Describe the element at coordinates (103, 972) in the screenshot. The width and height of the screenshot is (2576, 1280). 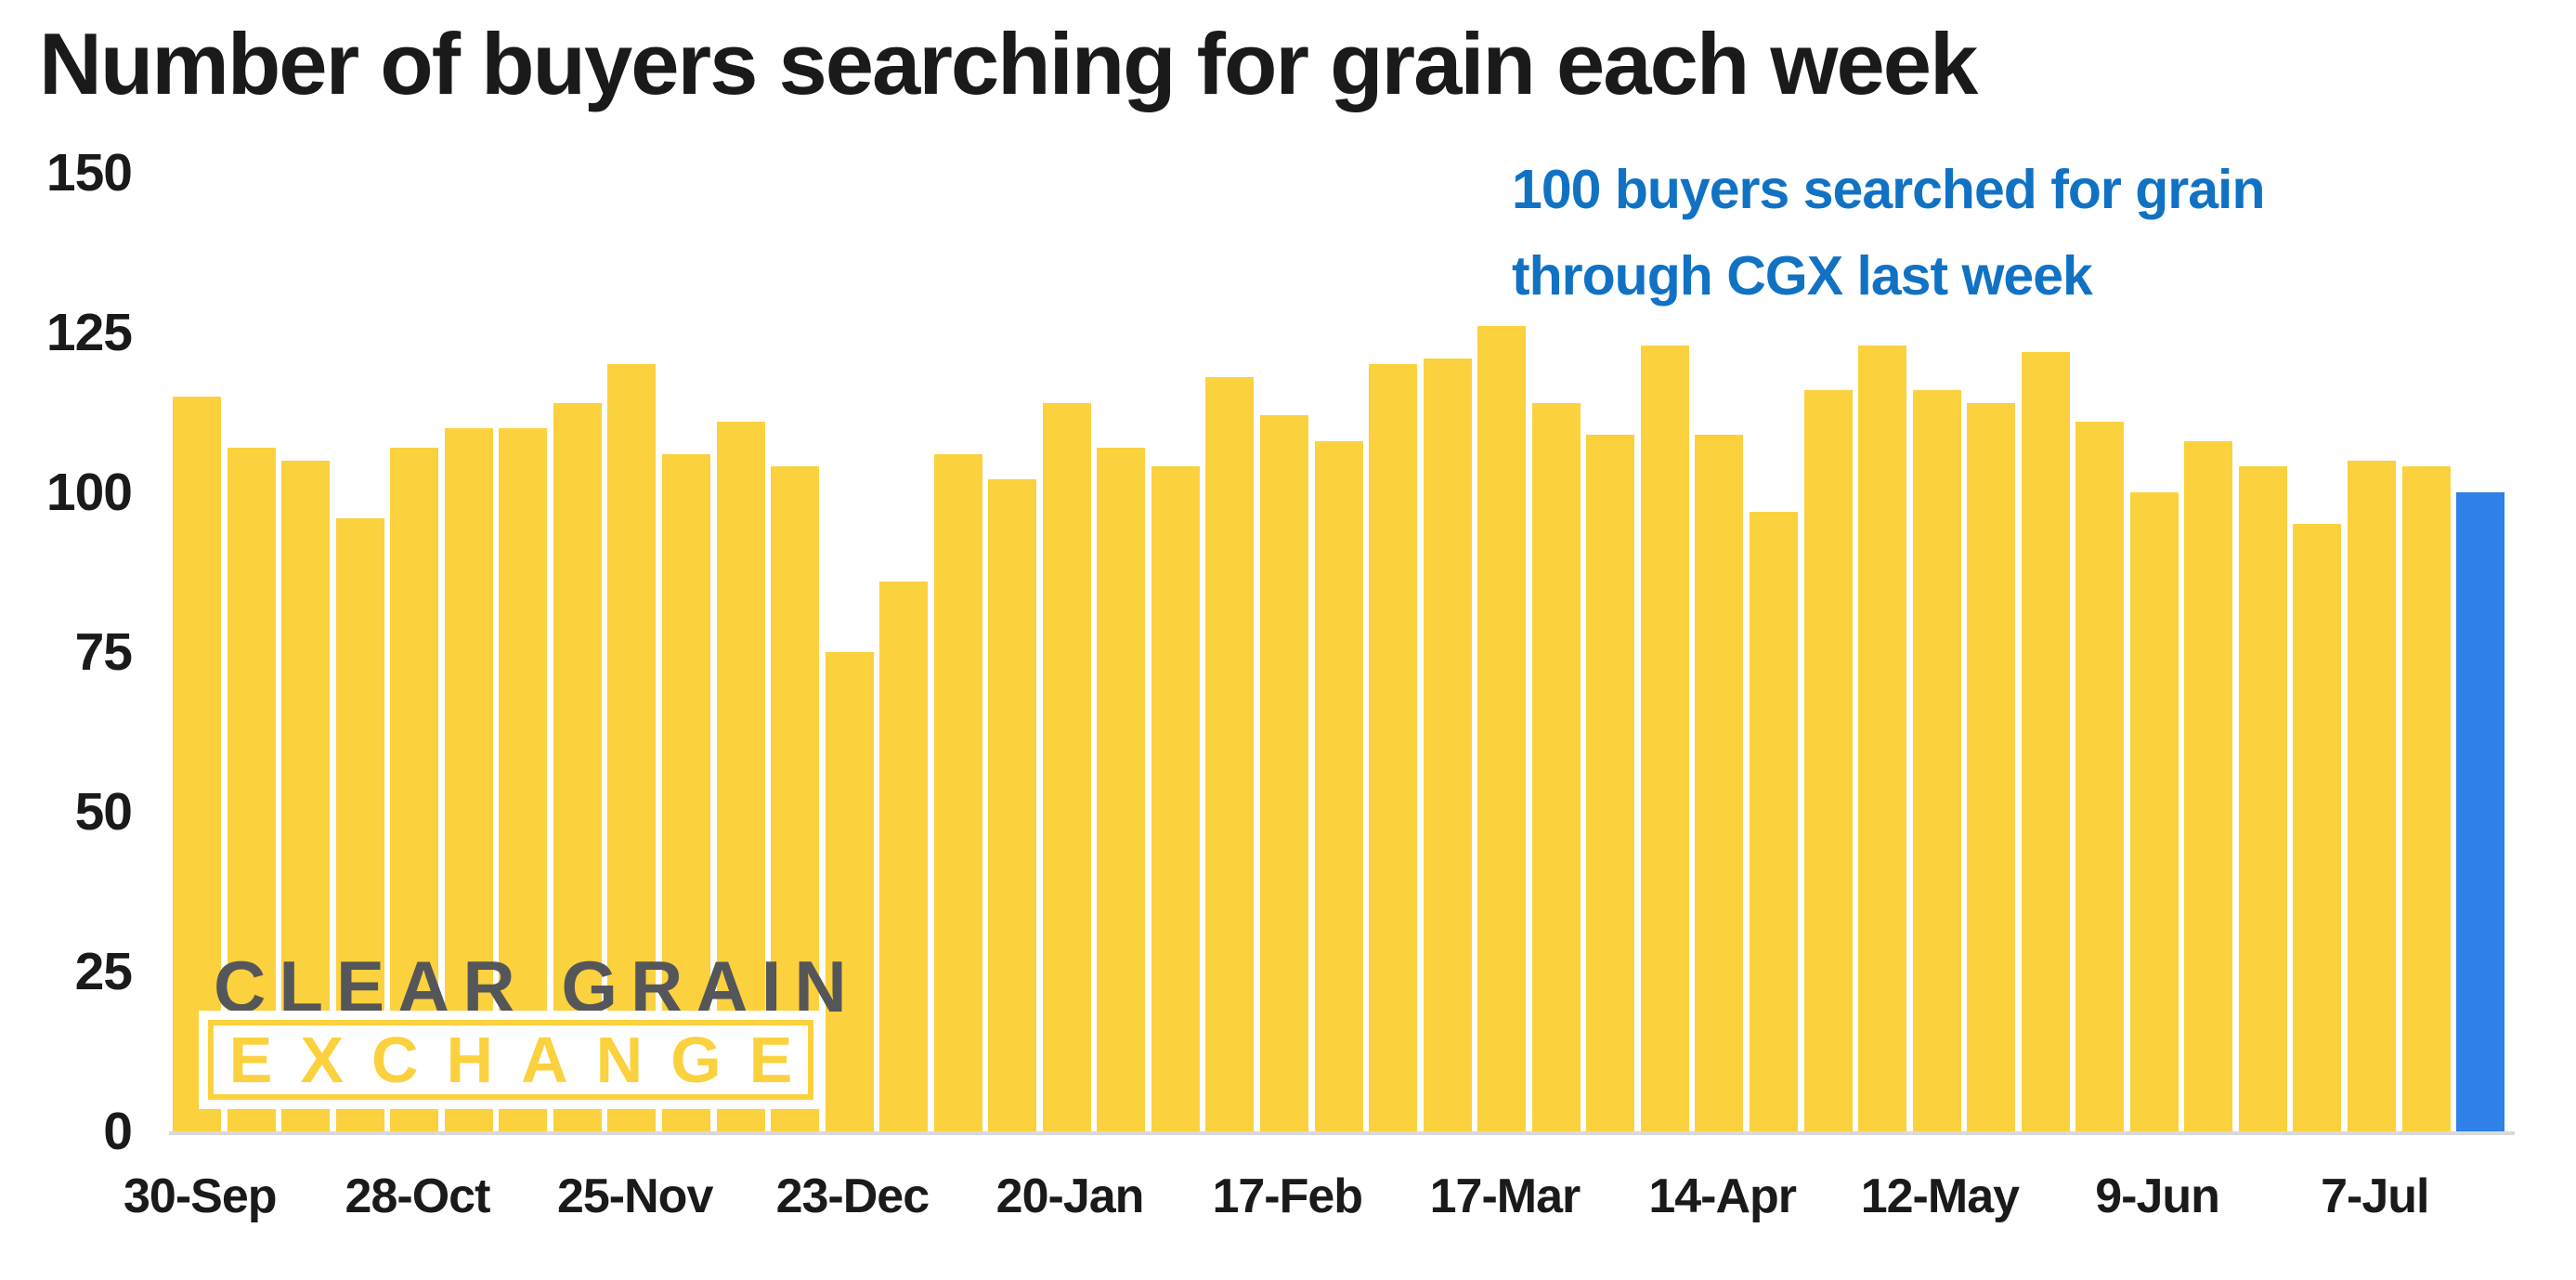
I see `y-axis-tick-label: 25` at that location.